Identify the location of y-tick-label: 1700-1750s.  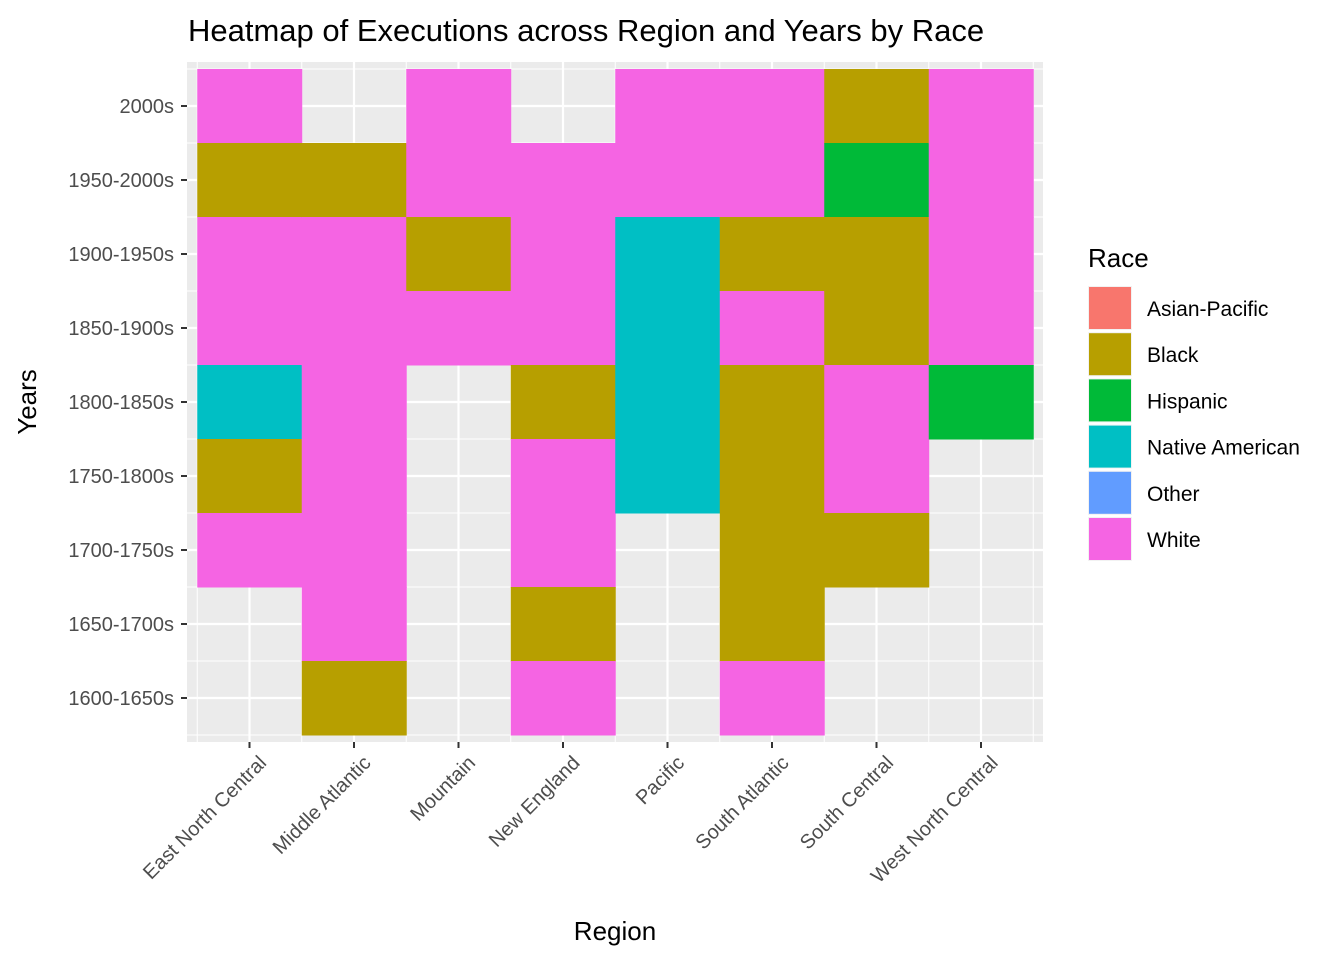
(121, 551).